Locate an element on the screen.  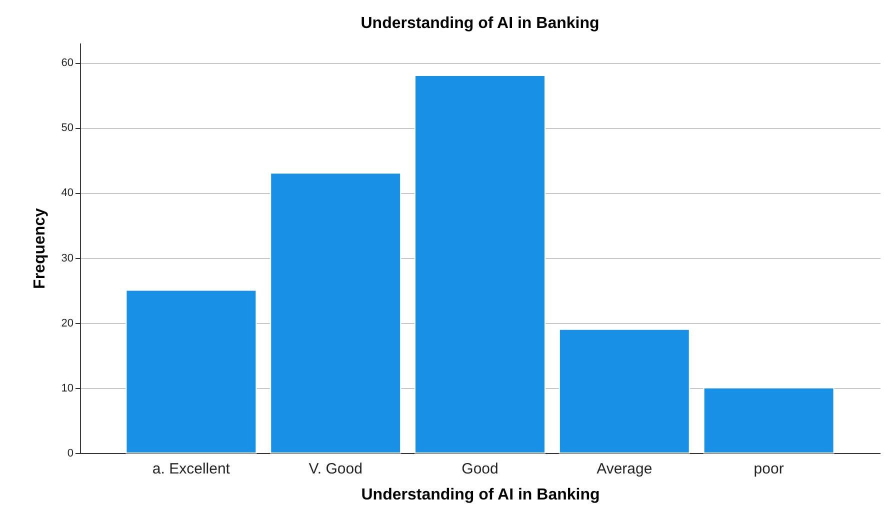
y-axis-title: Frequency is located at coordinates (39, 248).